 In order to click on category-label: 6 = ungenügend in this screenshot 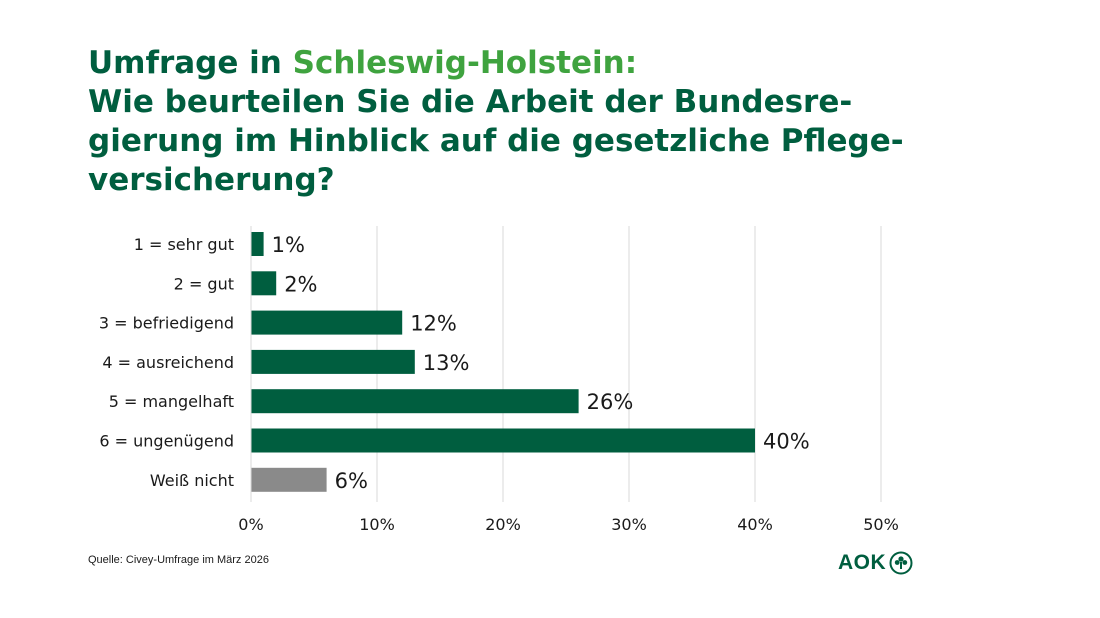, I will do `click(166, 441)`.